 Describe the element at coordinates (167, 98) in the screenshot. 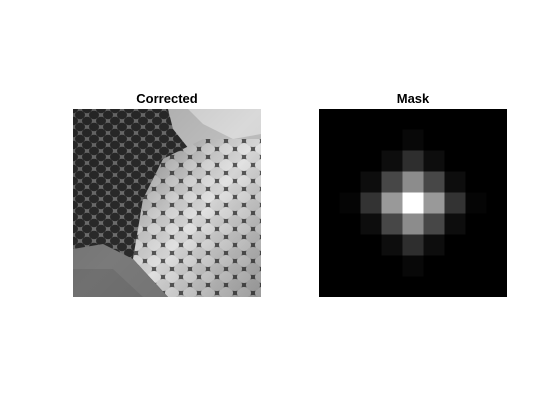

I see `corrected-axes-title: Corrected` at that location.